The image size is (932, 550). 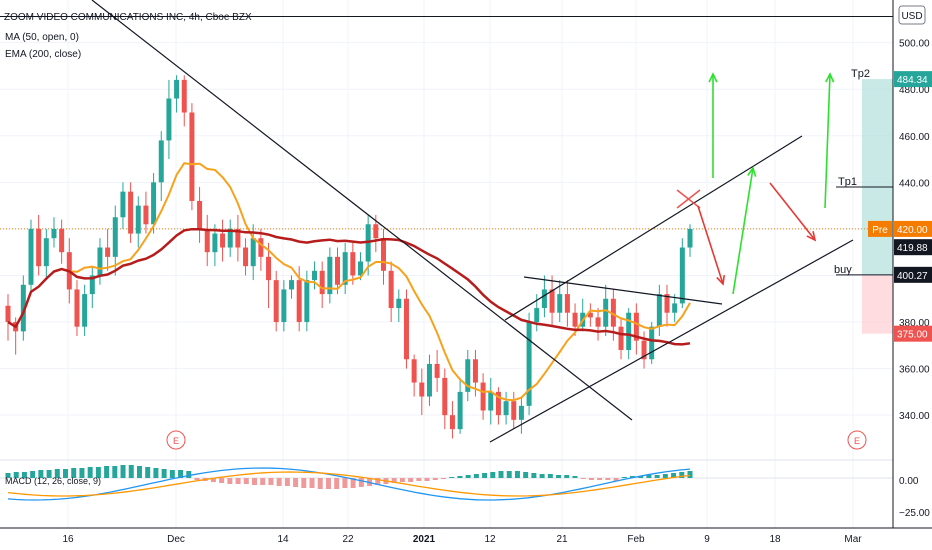 I want to click on macd-tick-neg25: −25.00, so click(x=914, y=513).